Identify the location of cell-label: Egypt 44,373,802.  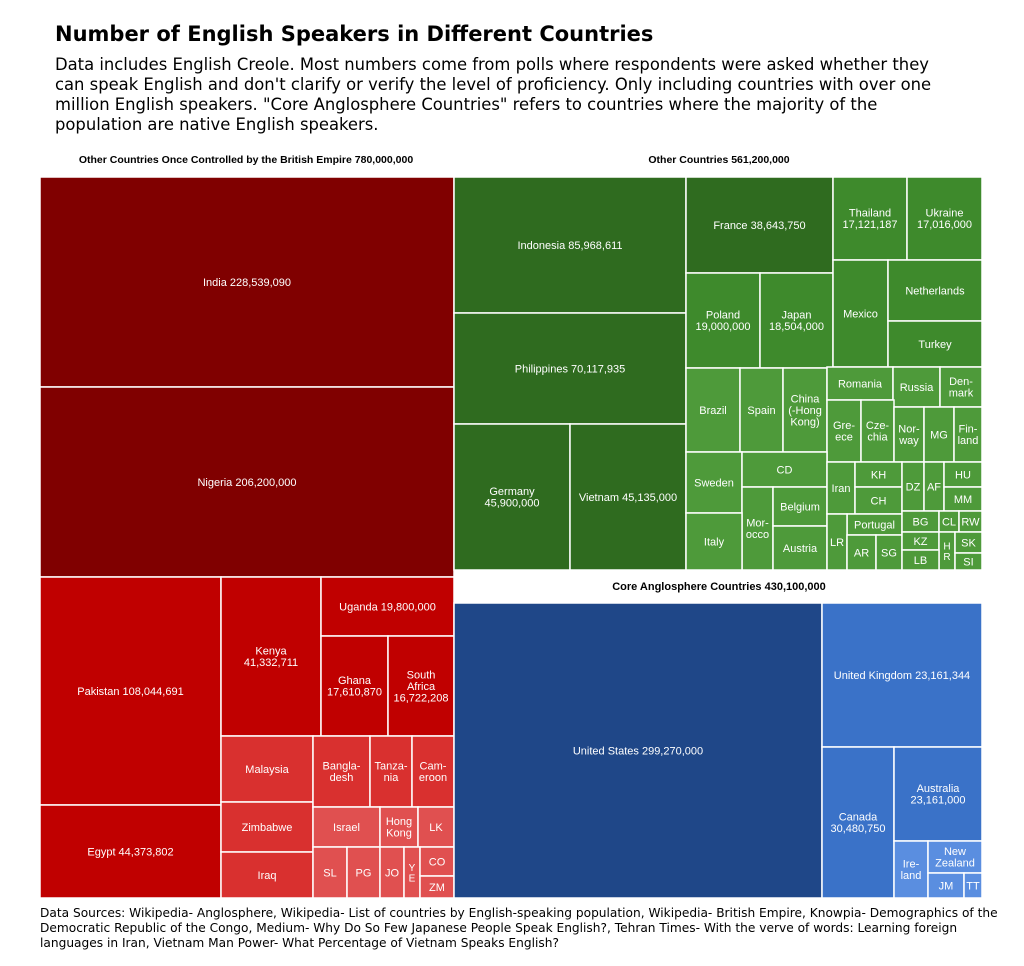
(130, 852).